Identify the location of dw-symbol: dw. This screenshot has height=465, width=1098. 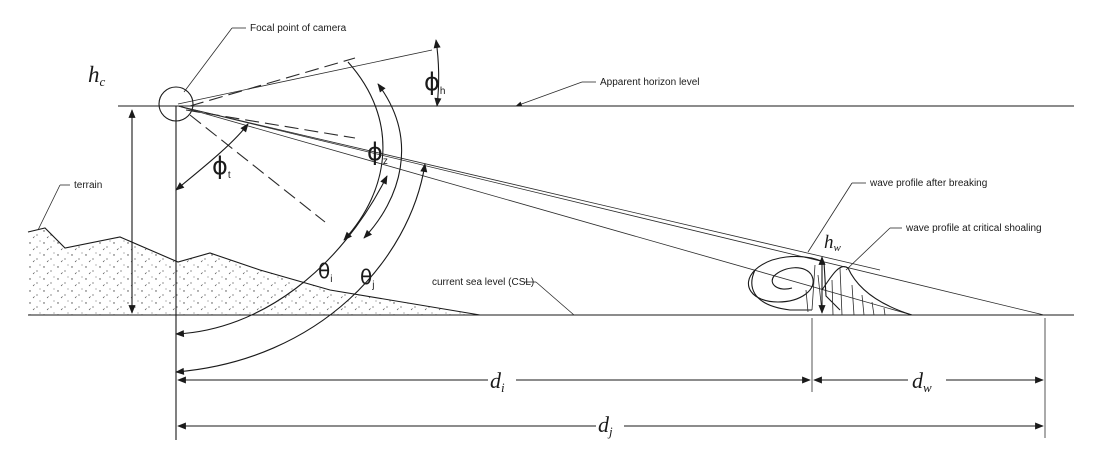
(922, 381).